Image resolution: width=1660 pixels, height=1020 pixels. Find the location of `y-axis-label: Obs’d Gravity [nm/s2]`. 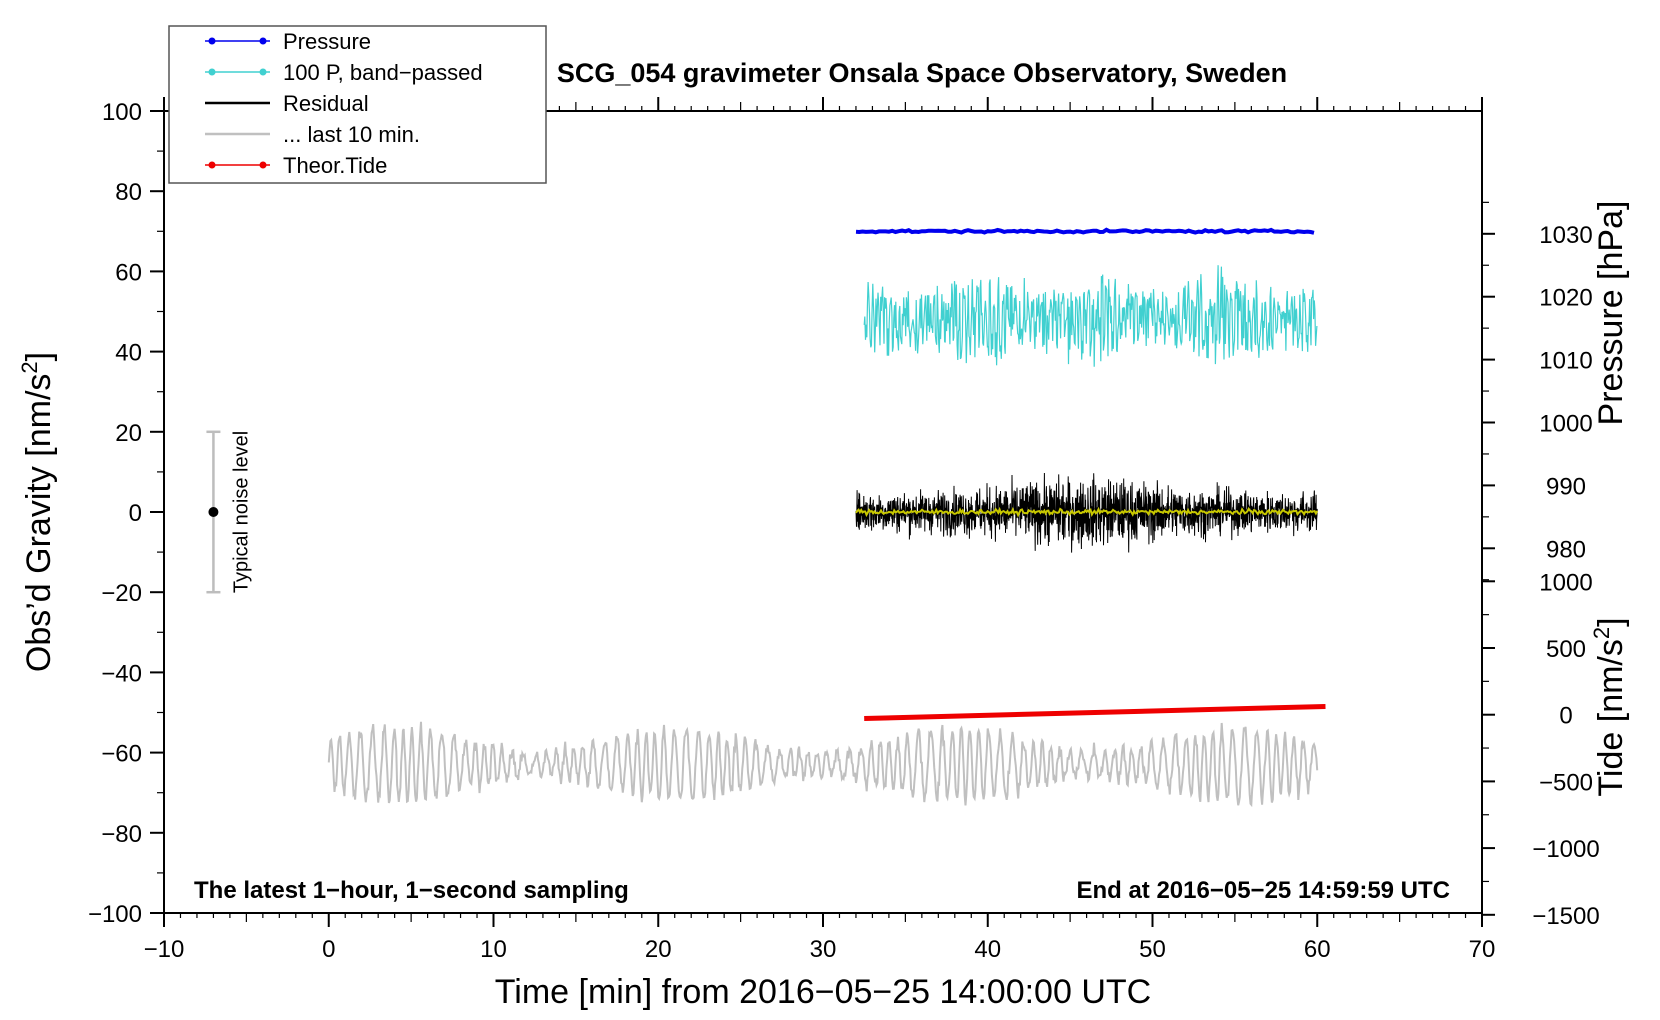

y-axis-label: Obs’d Gravity [nm/s2] is located at coordinates (37, 512).